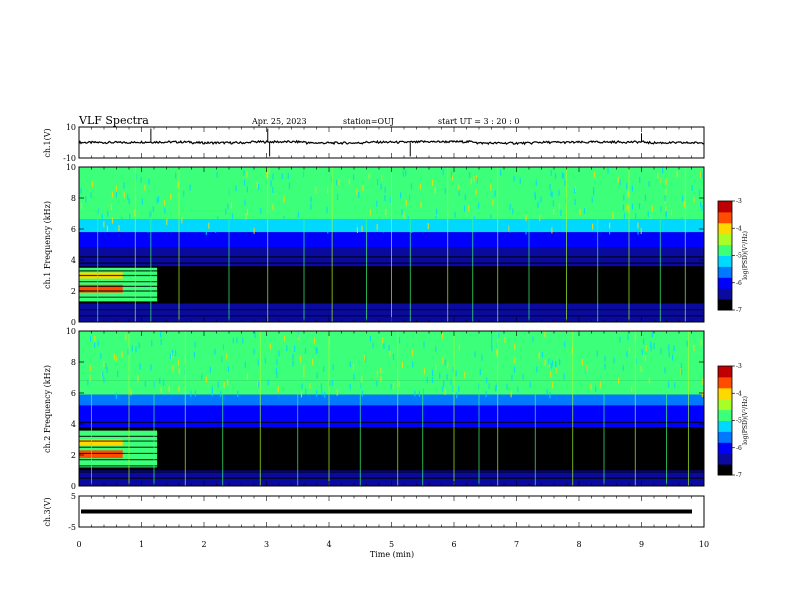 Image resolution: width=792 pixels, height=612 pixels. I want to click on time-axis: 0 1 2 3 4 5 6 7 8 9 10, so click(392, 544).